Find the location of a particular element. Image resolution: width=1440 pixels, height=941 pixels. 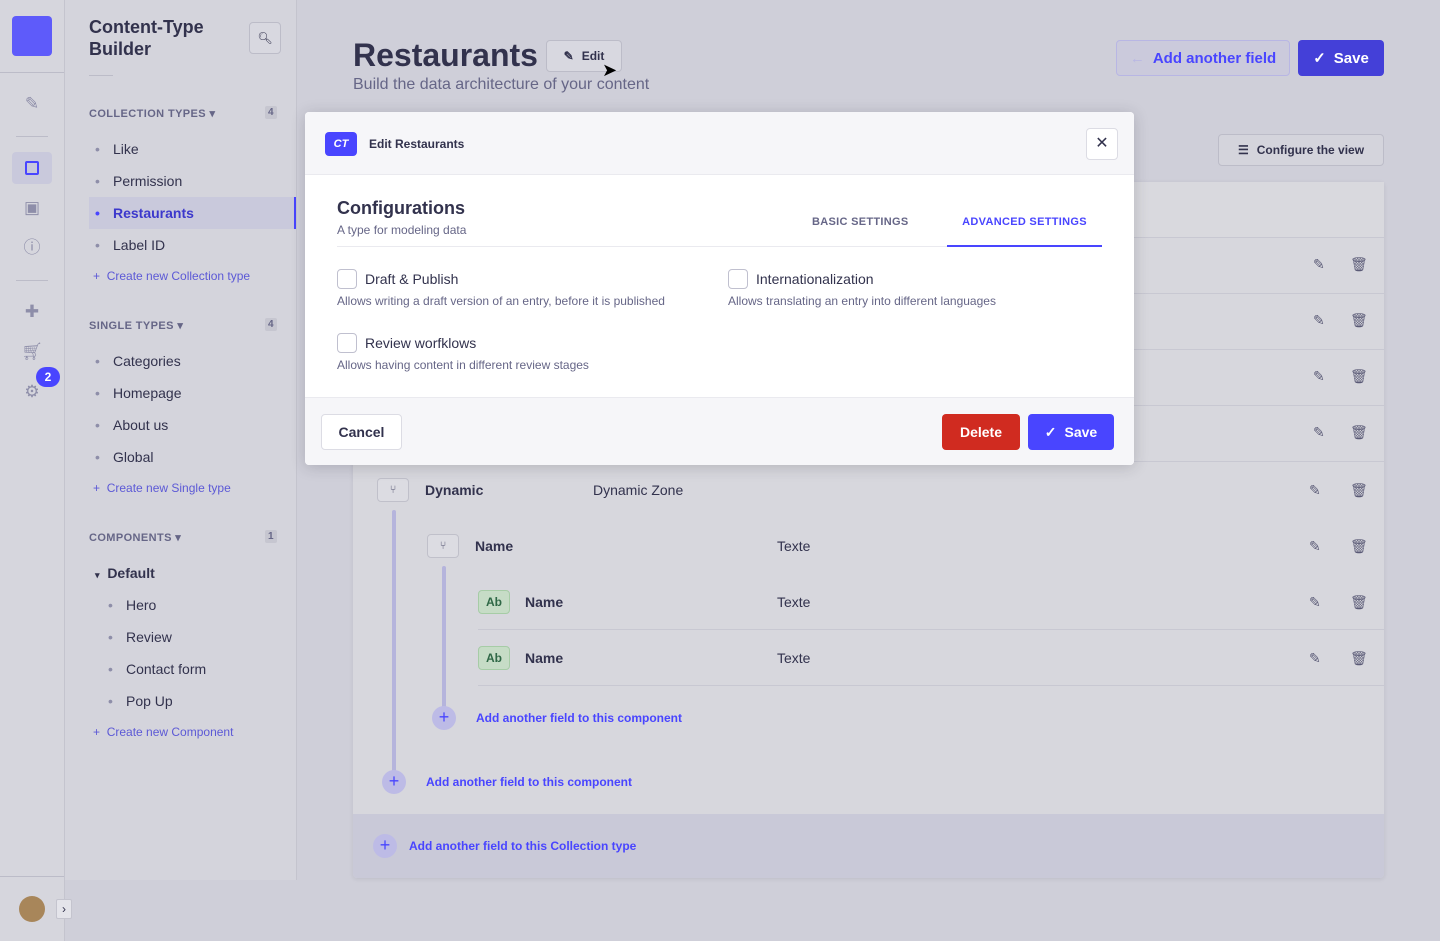

dynamic-zone-icon: ⑂ is located at coordinates (393, 490).